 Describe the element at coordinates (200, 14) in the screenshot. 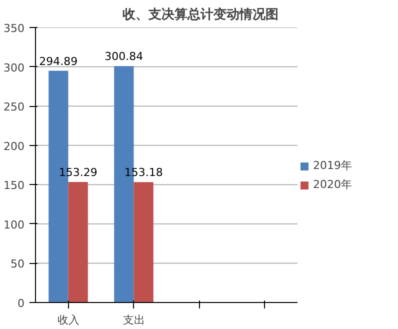

I see `chart-title: 收、支决算总计变动情况图` at that location.